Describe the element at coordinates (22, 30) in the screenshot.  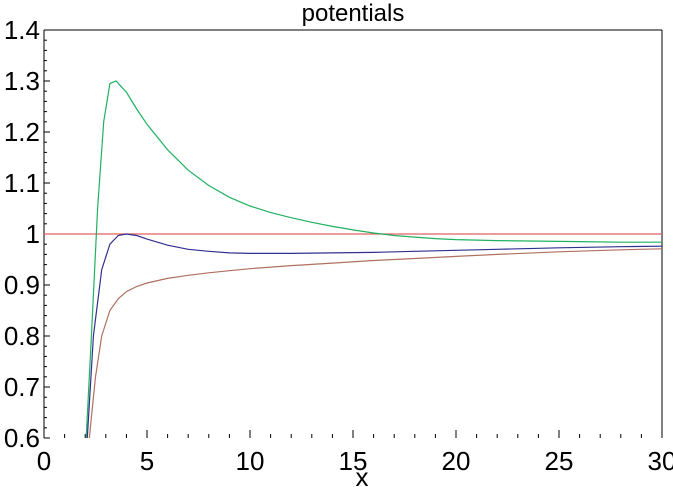
I see `y-tick-label: 1.4` at that location.